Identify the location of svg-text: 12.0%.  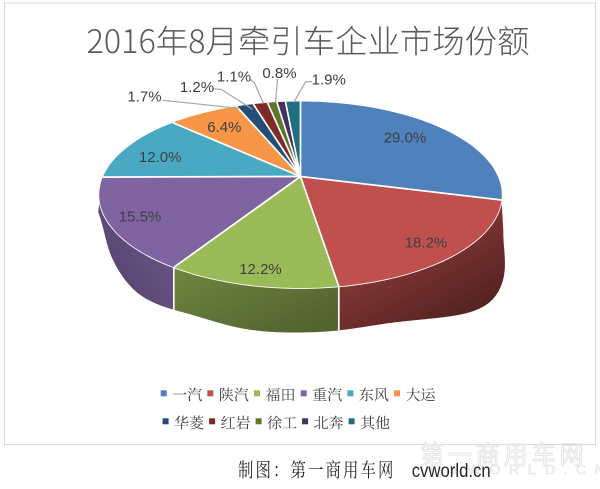
(160, 157).